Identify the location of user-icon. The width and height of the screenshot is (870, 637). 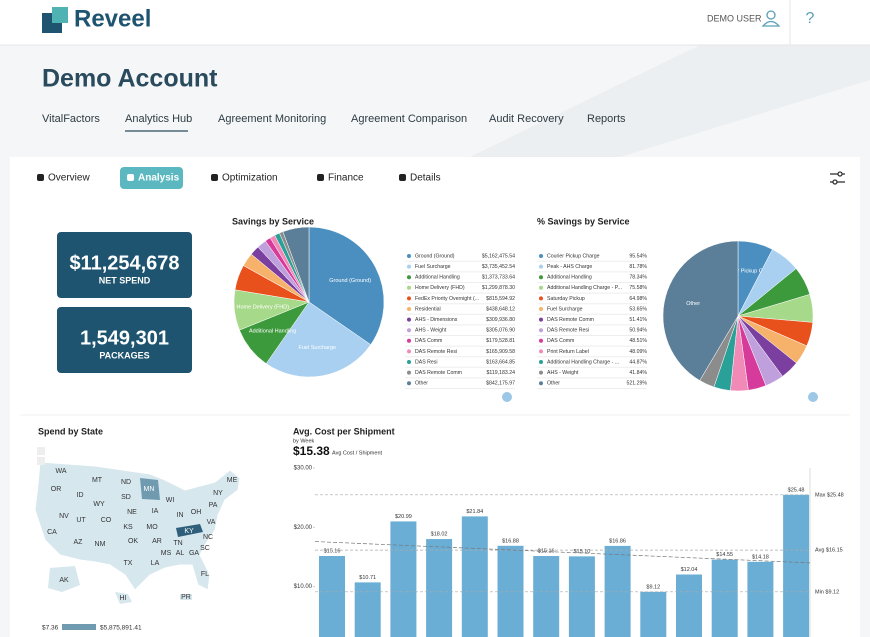
(771, 18).